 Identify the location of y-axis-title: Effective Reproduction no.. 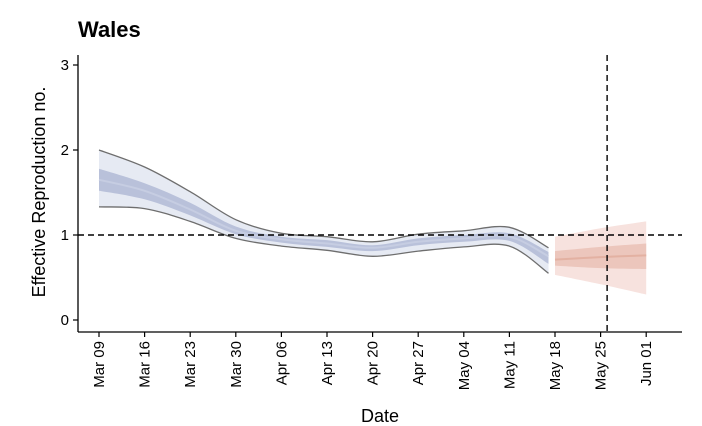
(39, 192).